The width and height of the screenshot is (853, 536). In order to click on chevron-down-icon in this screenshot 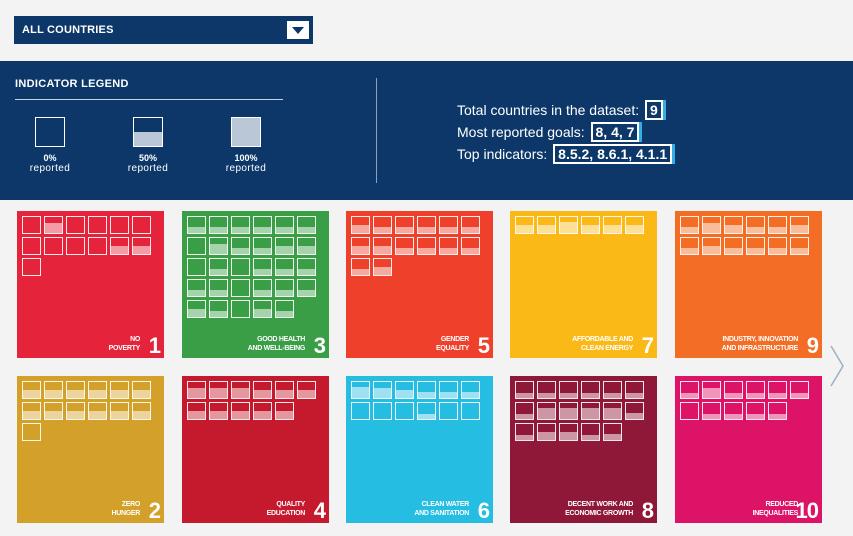, I will do `click(298, 30)`.